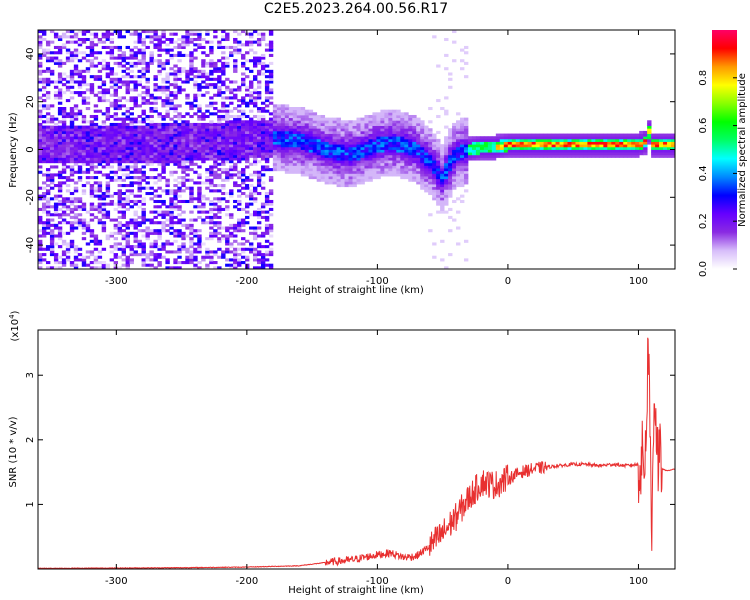 The height and width of the screenshot is (600, 750). What do you see at coordinates (508, 581) in the screenshot?
I see `snr-xtick-label: 0` at bounding box center [508, 581].